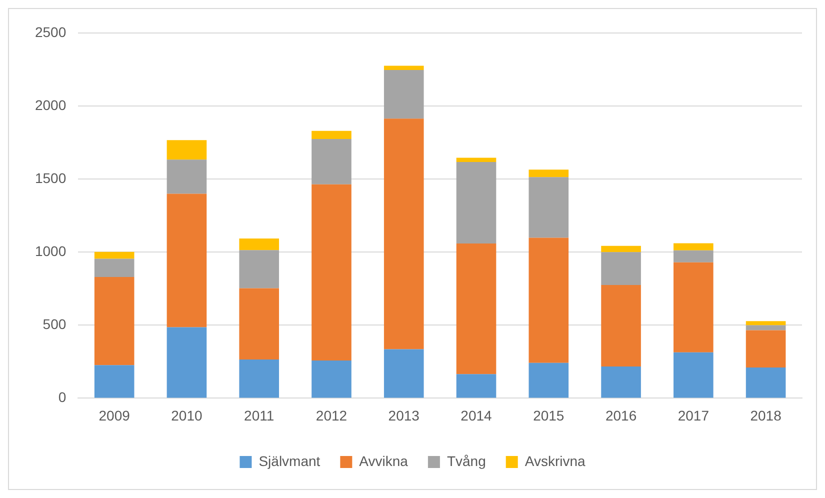  I want to click on x-tick-label: 2017, so click(694, 415).